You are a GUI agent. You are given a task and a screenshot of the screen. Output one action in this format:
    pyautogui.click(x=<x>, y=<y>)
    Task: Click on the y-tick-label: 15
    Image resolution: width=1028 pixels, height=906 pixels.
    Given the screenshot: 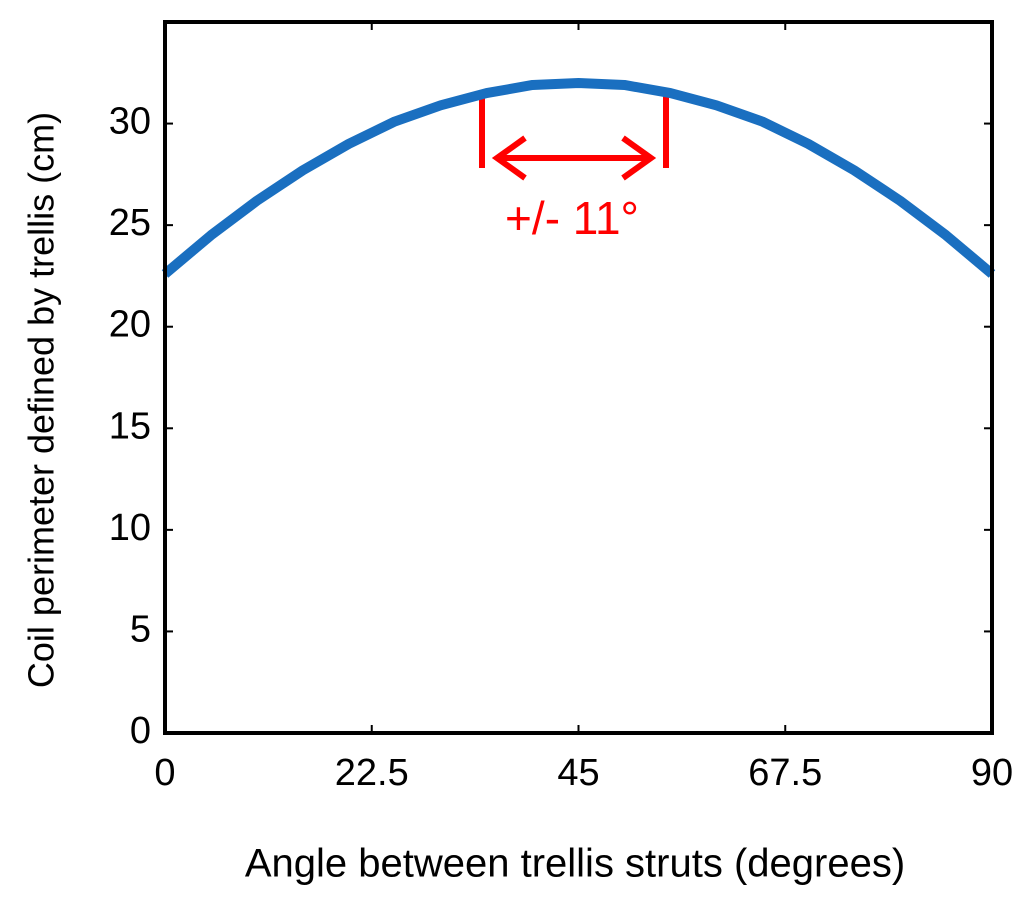 What is the action you would take?
    pyautogui.click(x=130, y=426)
    